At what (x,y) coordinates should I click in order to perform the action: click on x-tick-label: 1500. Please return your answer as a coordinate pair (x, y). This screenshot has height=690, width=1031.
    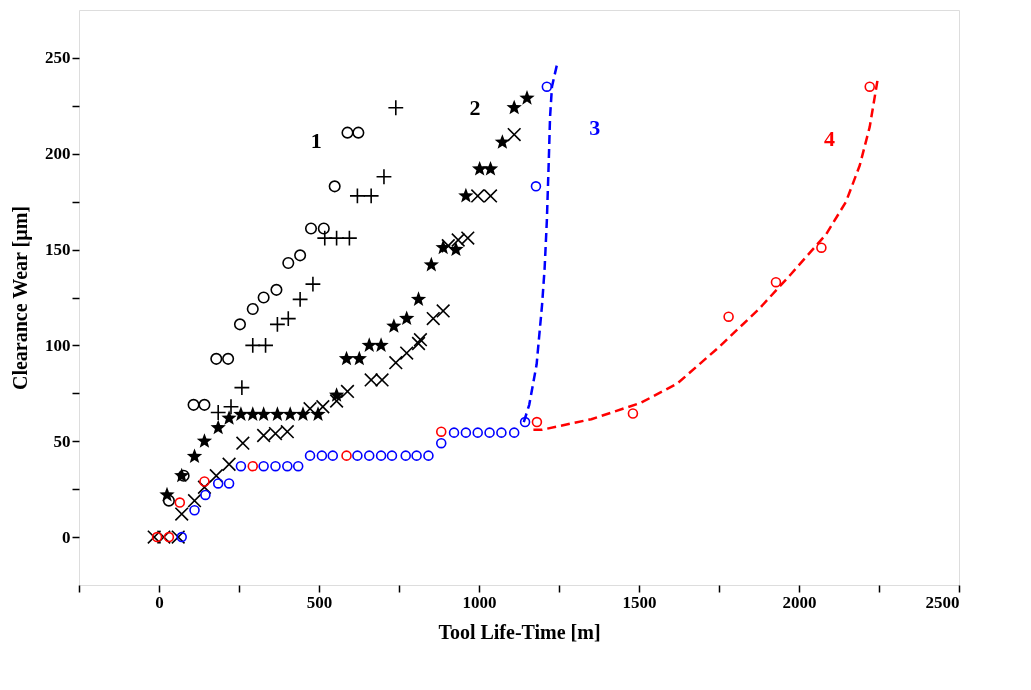
    Looking at the image, I should click on (639, 602).